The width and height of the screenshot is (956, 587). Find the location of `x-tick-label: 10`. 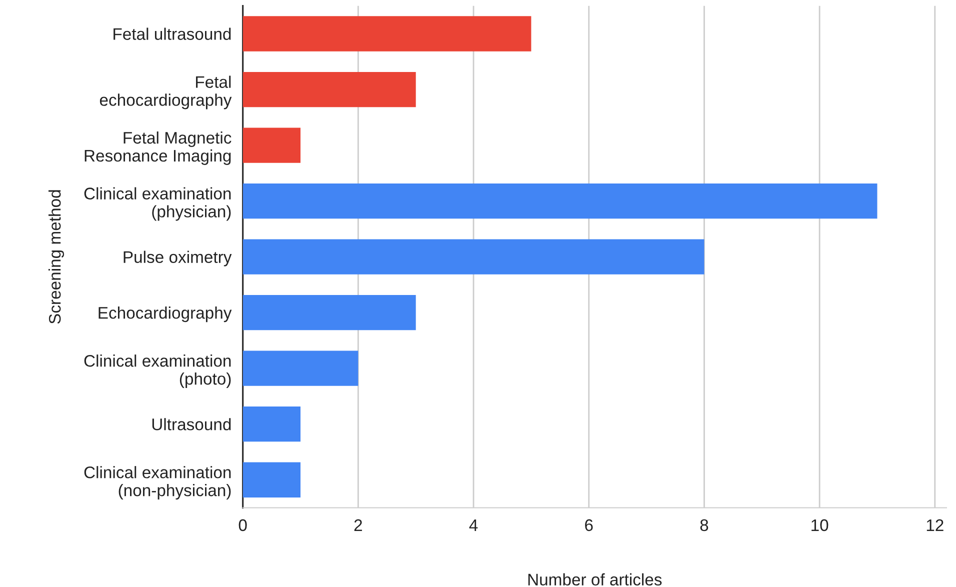

x-tick-label: 10 is located at coordinates (820, 525).